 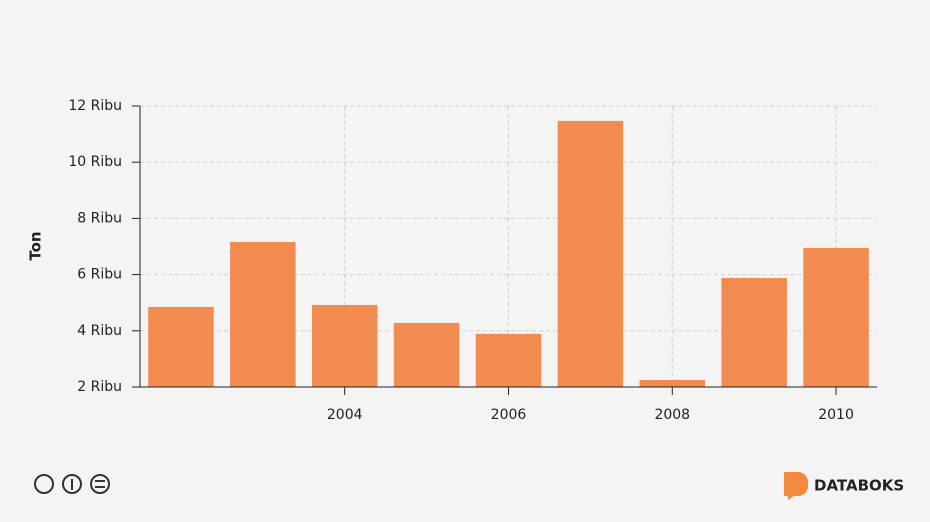 I want to click on y-tick-label: 8 Ribu, so click(x=99, y=218).